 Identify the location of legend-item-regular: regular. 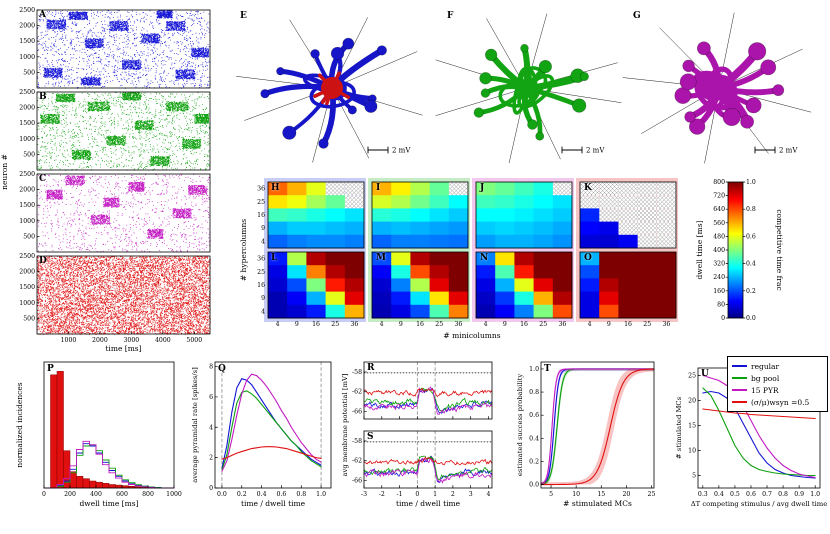
(777, 366).